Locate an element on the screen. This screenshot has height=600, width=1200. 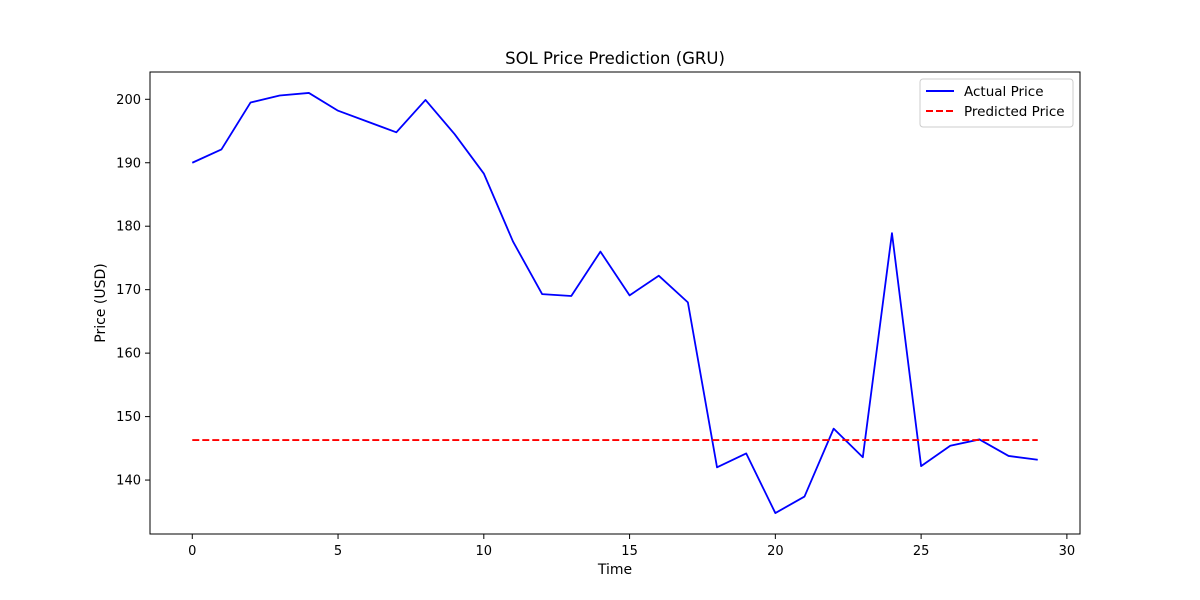
y-tick-label: 140 is located at coordinates (128, 481).